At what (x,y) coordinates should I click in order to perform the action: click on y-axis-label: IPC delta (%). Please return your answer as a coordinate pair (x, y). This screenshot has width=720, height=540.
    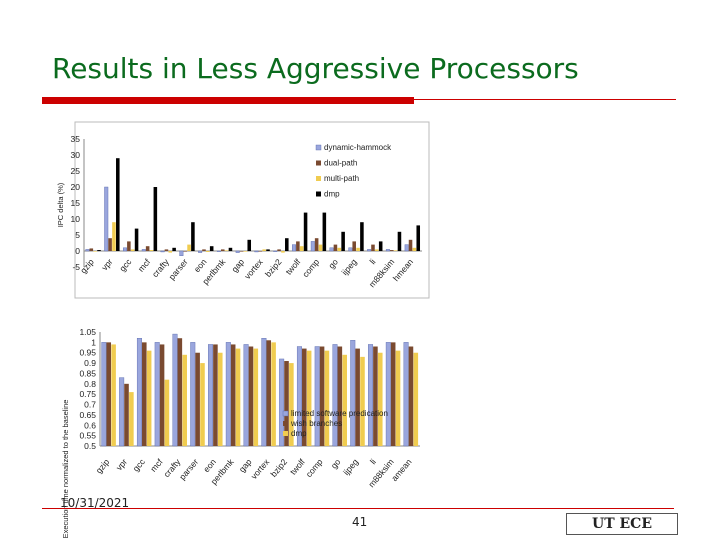
    Looking at the image, I should click on (60, 204).